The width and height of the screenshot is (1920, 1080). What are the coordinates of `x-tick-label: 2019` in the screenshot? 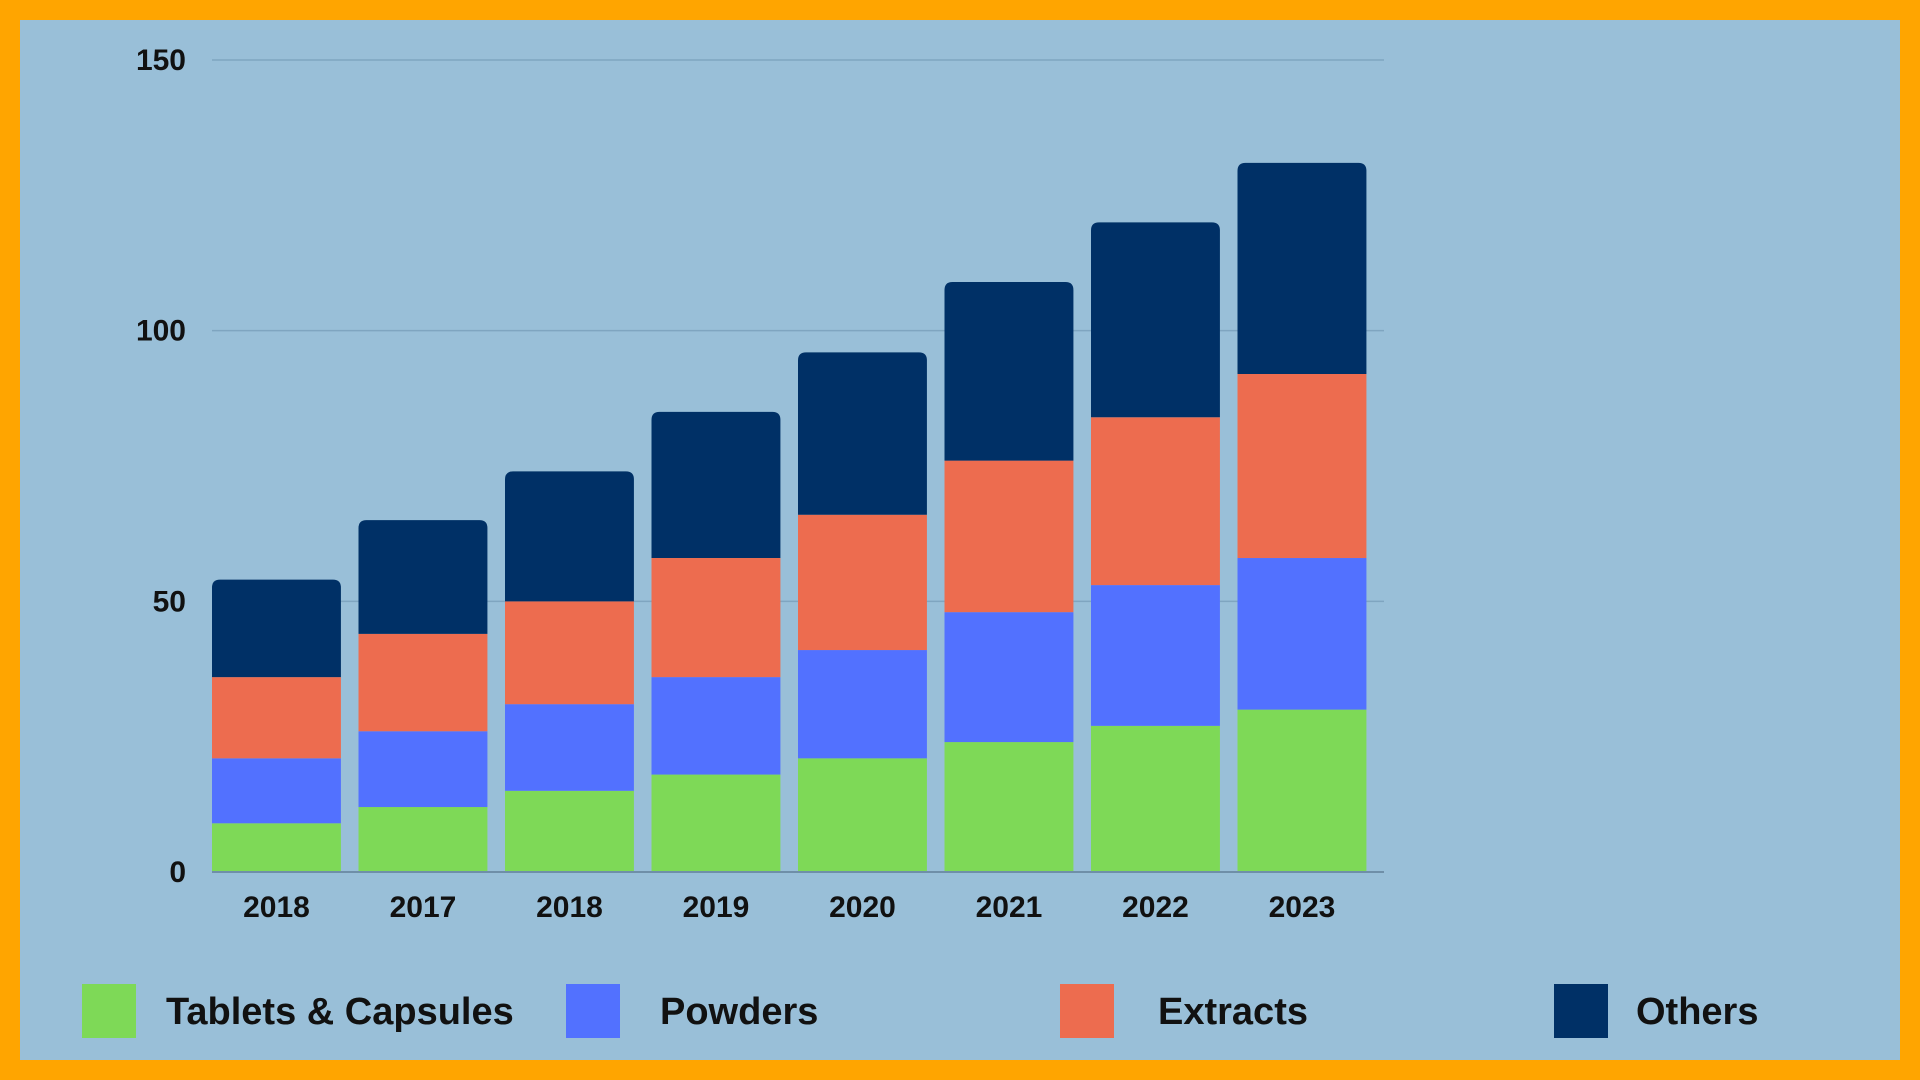 It's located at (716, 907).